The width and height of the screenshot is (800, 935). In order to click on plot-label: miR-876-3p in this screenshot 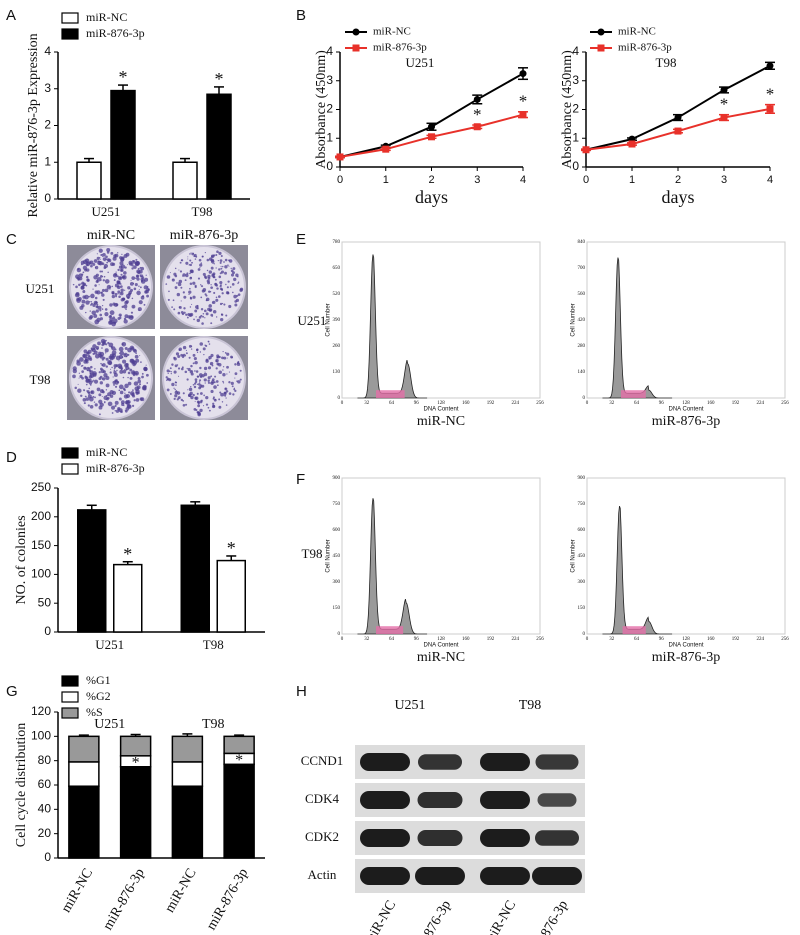, I will do `click(686, 421)`.